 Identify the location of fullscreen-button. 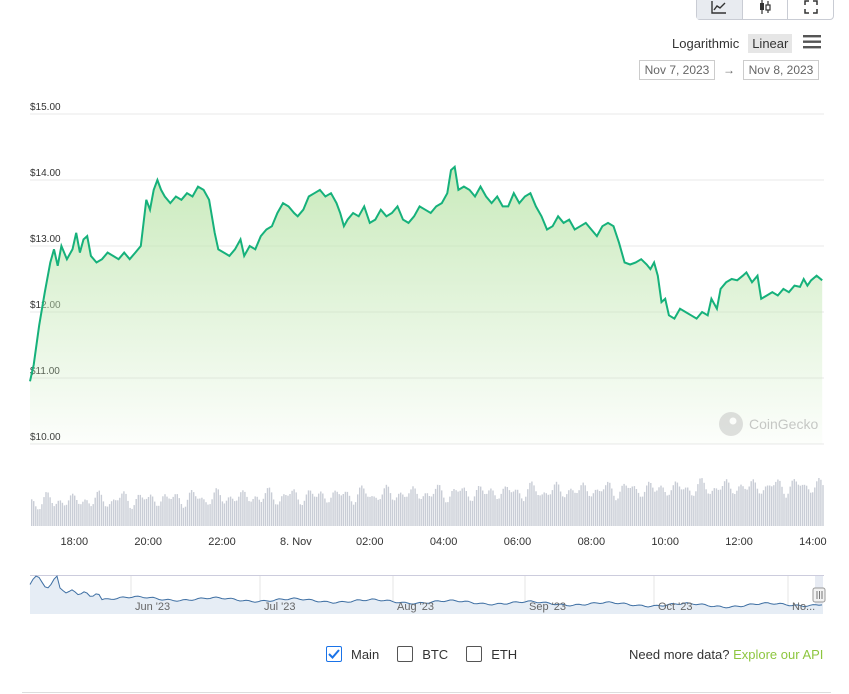
(810, 9).